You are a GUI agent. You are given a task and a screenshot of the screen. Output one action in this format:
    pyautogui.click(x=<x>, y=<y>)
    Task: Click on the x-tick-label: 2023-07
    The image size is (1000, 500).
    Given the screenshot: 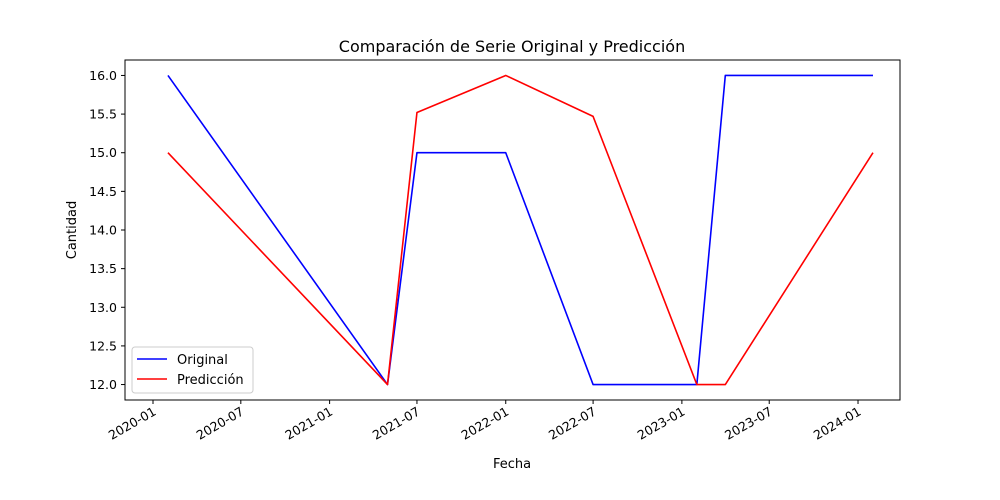 What is the action you would take?
    pyautogui.click(x=748, y=423)
    